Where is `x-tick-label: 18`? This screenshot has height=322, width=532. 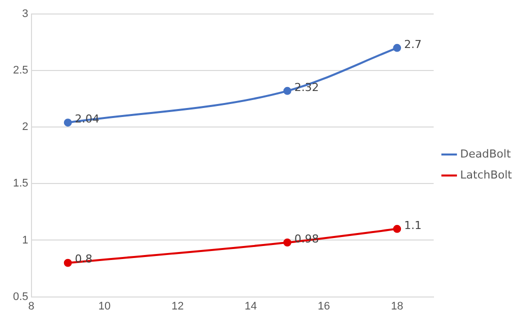
x-tick-label: 18 is located at coordinates (397, 306).